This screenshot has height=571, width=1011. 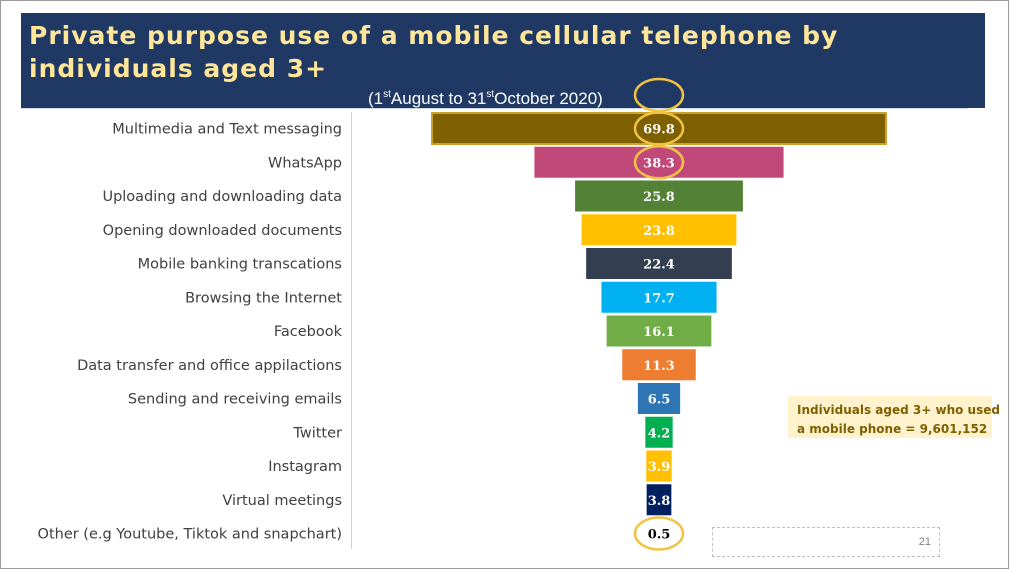 I want to click on subtitle-part-open: (1, so click(x=376, y=98).